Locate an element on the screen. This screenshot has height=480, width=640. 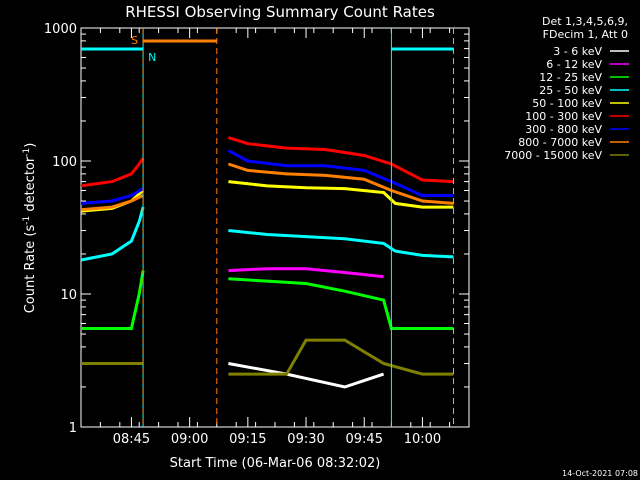
night-label: N is located at coordinates (152, 57).